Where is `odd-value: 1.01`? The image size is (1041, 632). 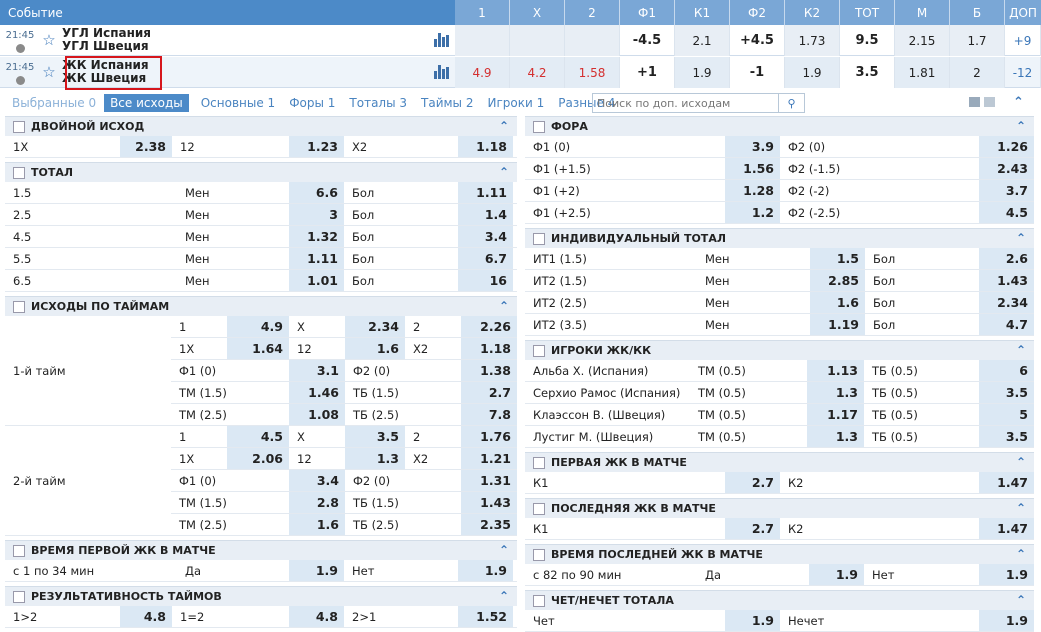 odd-value: 1.01 is located at coordinates (316, 280).